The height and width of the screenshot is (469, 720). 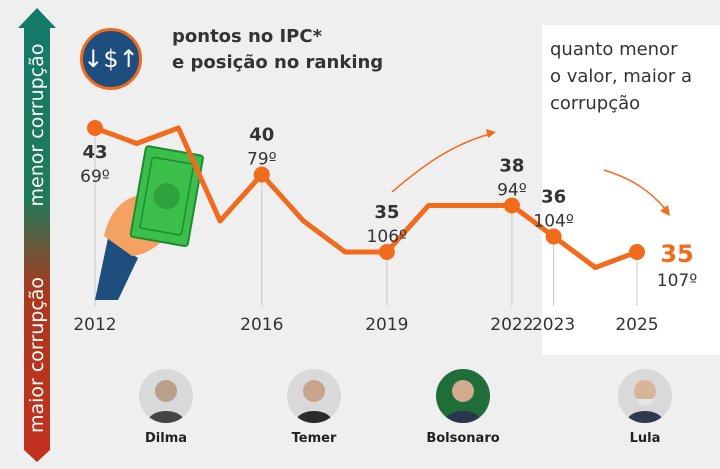 I want to click on rank-label: 107º, so click(x=677, y=281).